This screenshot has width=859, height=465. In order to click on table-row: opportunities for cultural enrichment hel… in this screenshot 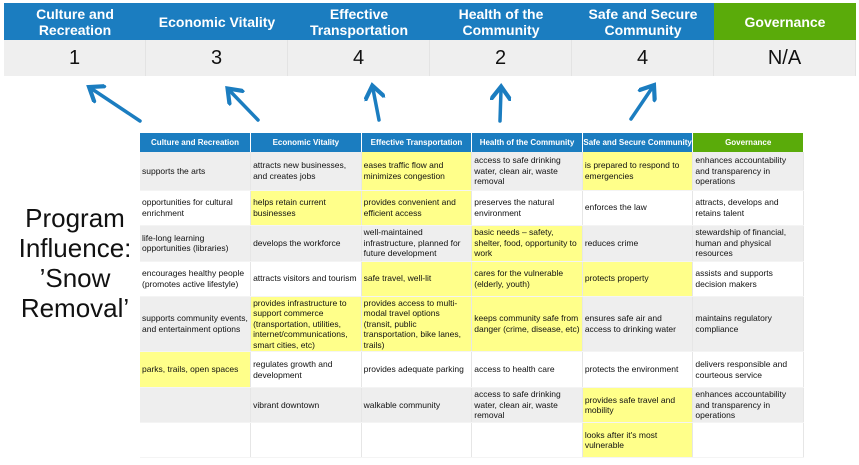, I will do `click(472, 208)`.